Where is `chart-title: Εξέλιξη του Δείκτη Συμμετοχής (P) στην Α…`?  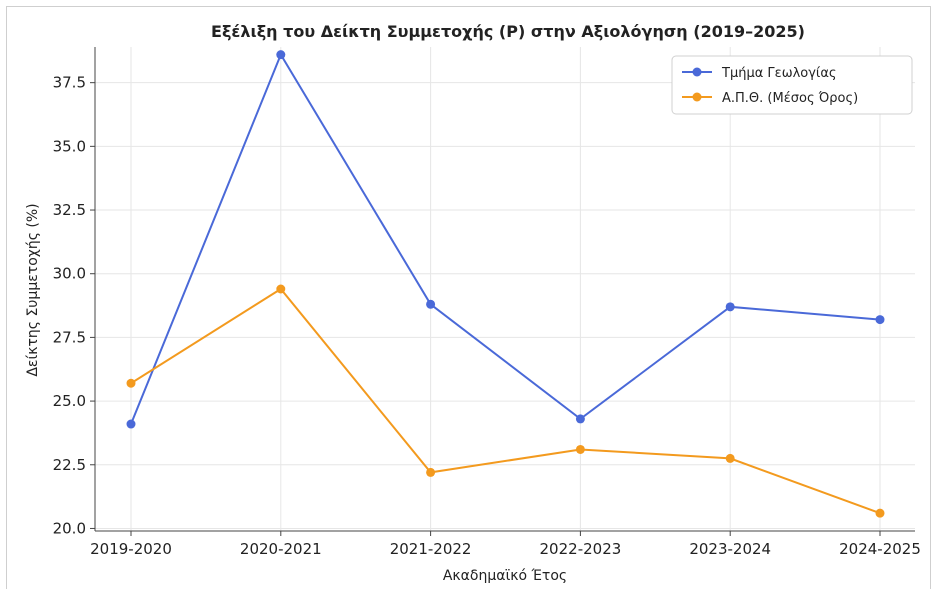
chart-title: Εξέλιξη του Δείκτη Συμμετοχής (P) στην Α… is located at coordinates (508, 31).